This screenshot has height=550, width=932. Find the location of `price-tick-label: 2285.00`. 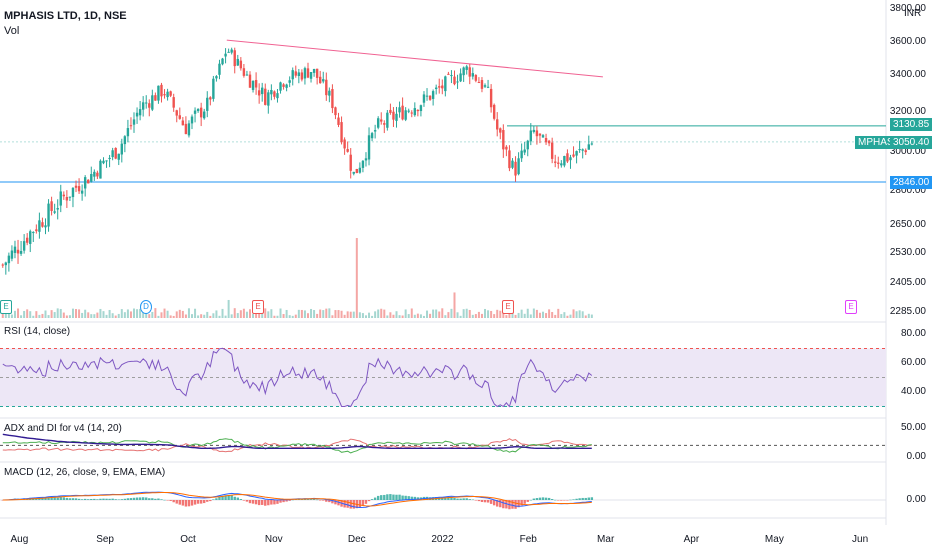

price-tick-label: 2285.00 is located at coordinates (907, 311).